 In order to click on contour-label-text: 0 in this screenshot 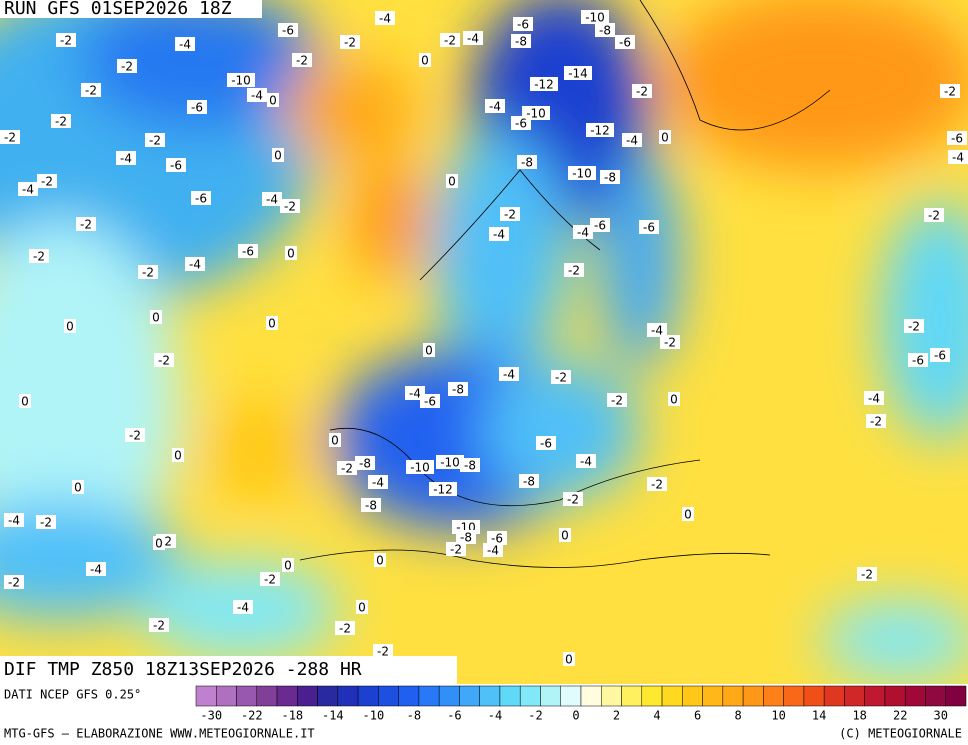, I will do `click(688, 515)`.